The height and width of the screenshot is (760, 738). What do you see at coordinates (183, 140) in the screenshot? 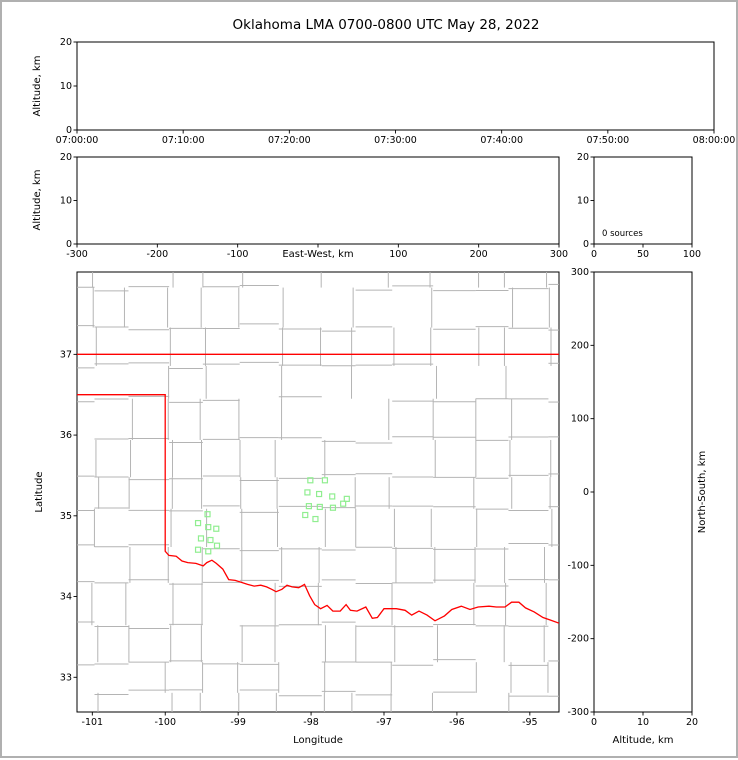
I see `x-tick-label: 07:10:00` at bounding box center [183, 140].